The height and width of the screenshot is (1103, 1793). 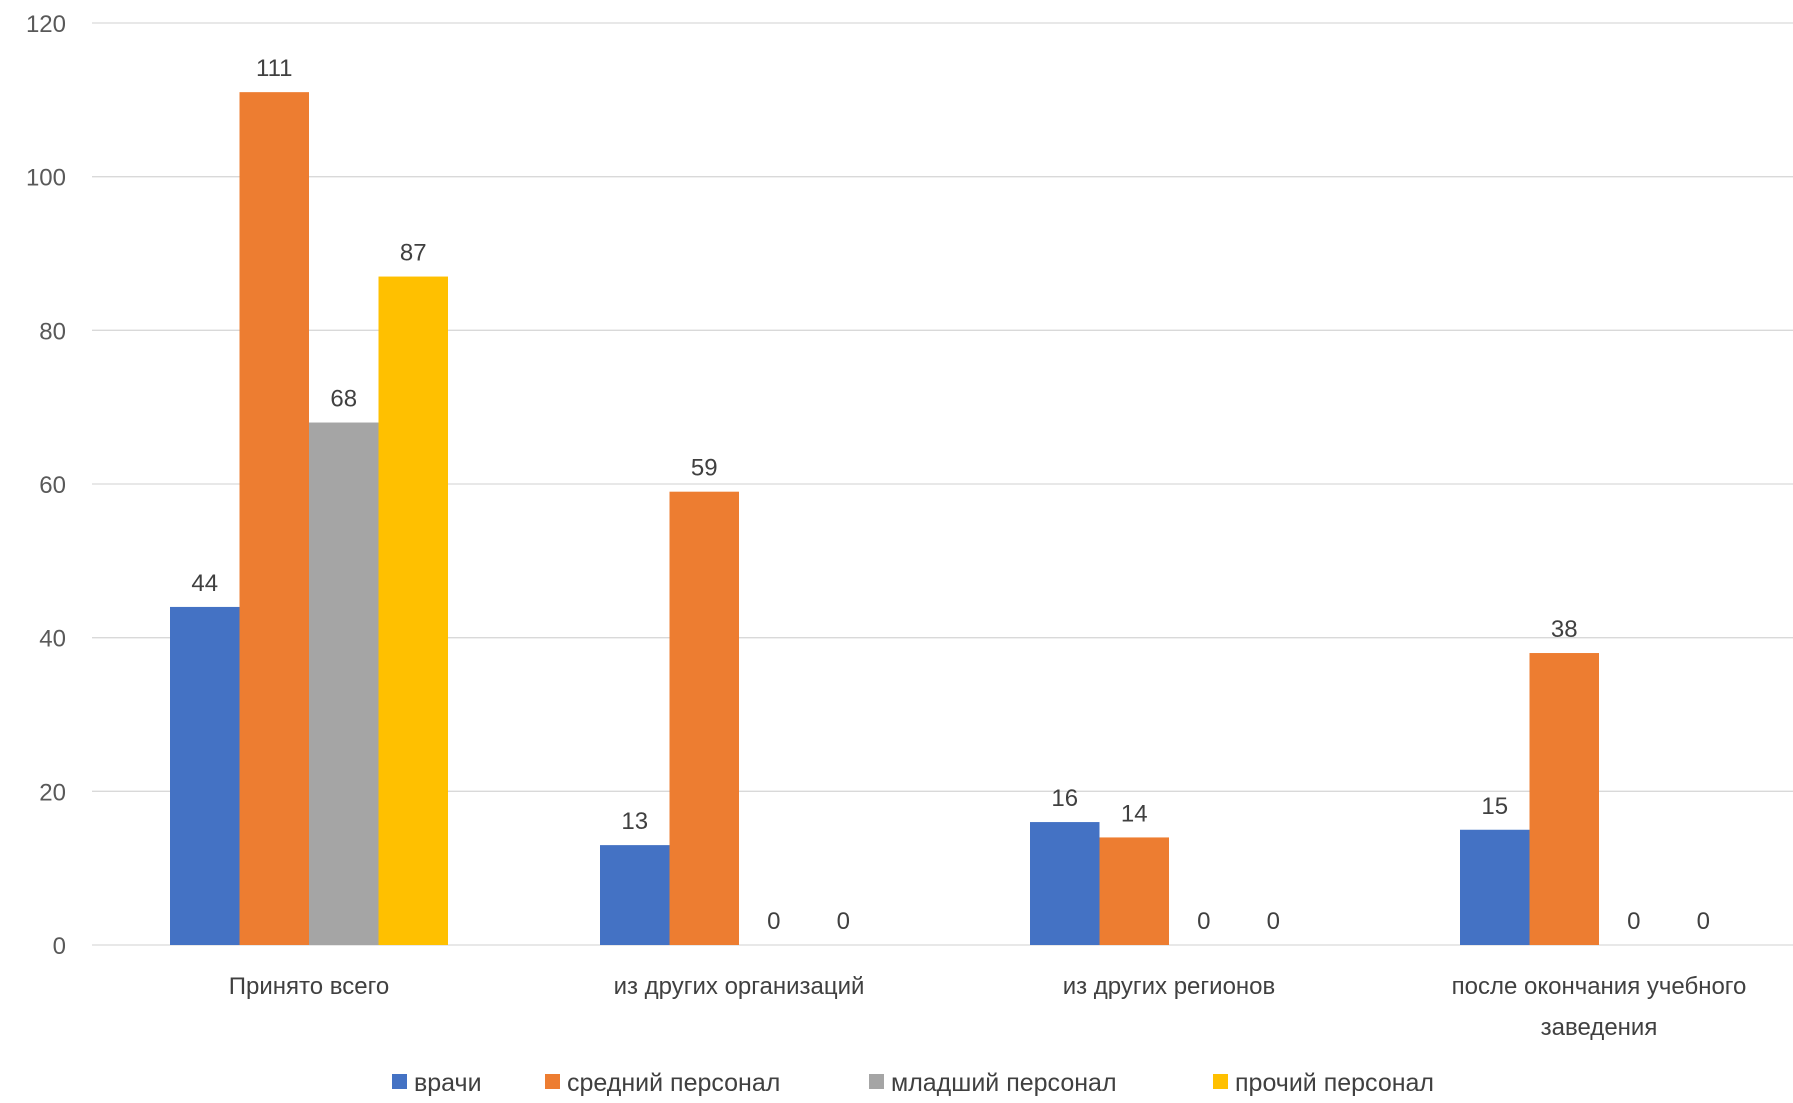 I want to click on data-label: 13, so click(x=634, y=821).